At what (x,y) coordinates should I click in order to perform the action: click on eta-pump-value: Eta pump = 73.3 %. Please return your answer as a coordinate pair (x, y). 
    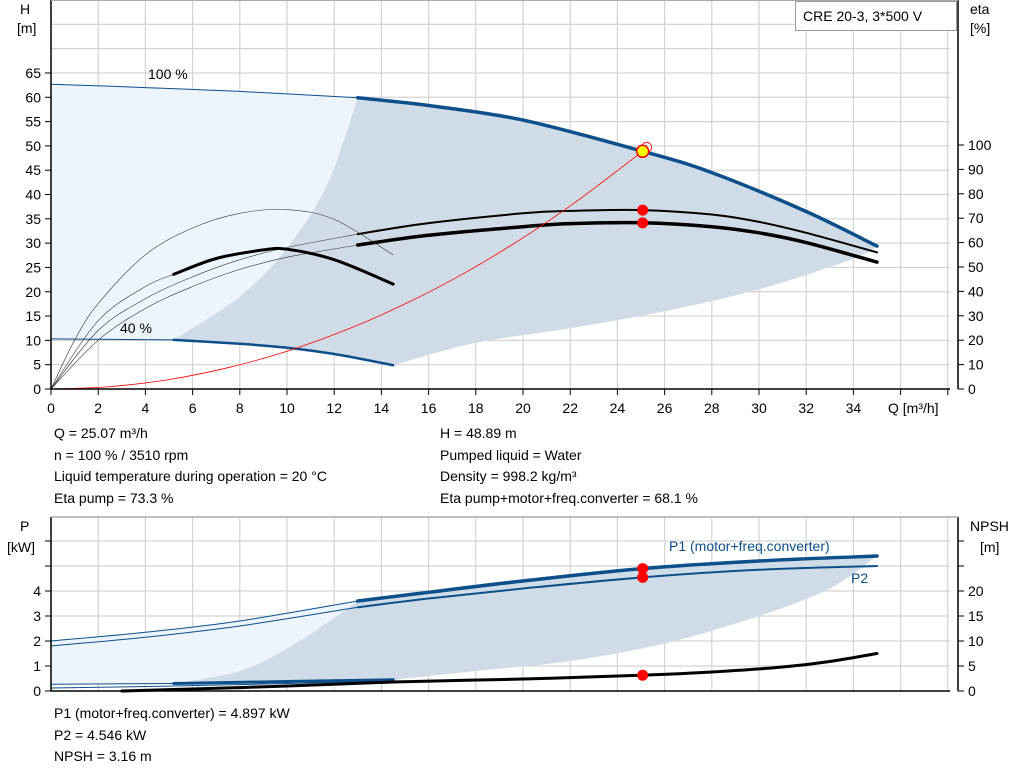
    Looking at the image, I should click on (114, 497).